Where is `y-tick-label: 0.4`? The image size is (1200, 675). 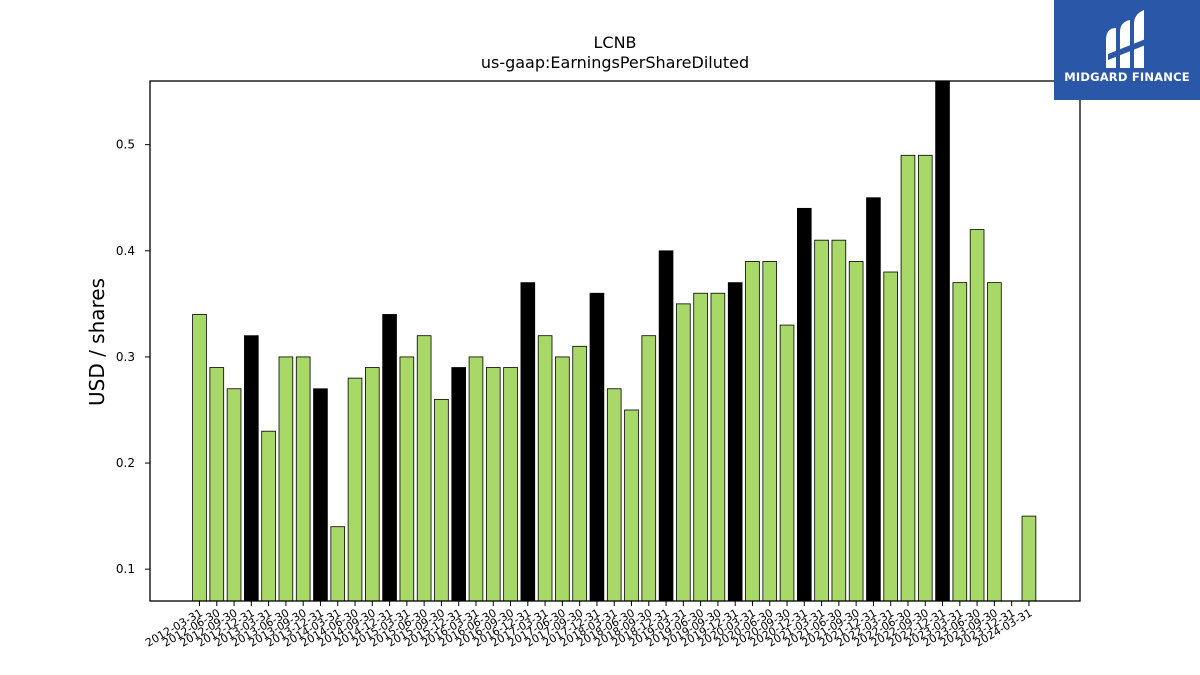 y-tick-label: 0.4 is located at coordinates (125, 251).